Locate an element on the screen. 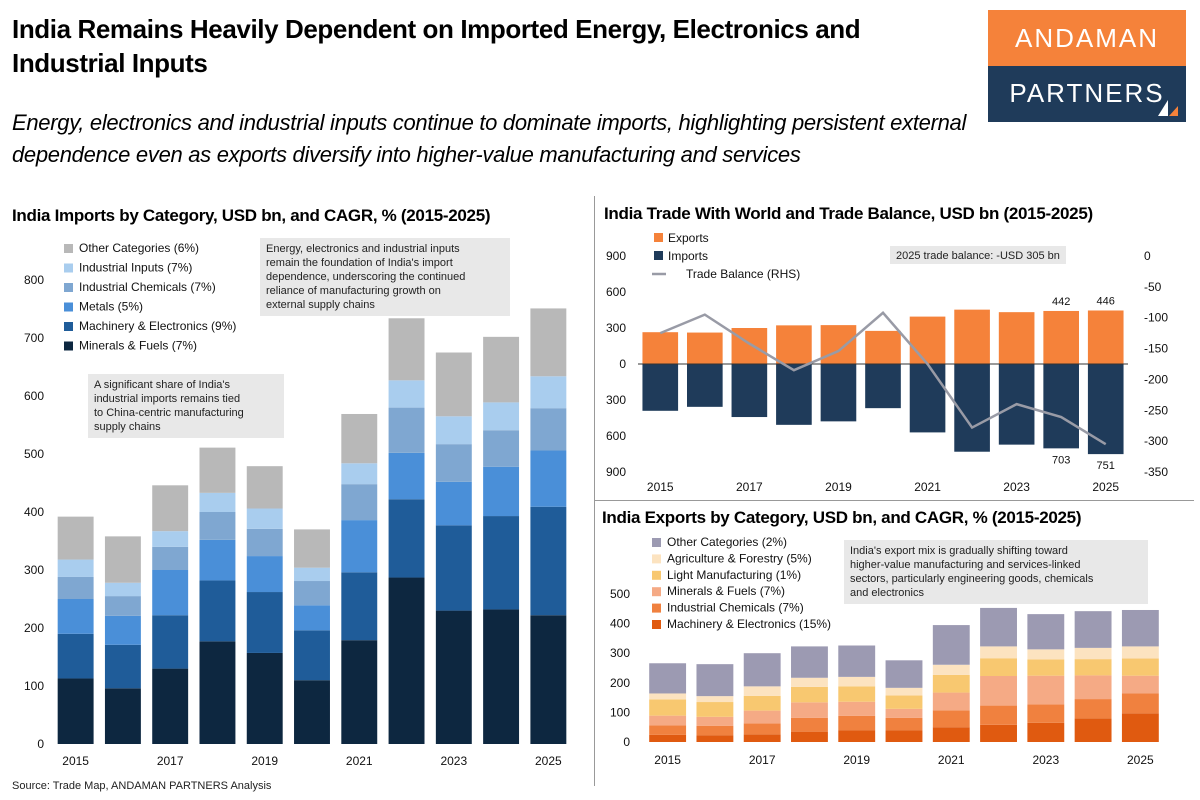 The width and height of the screenshot is (1200, 800). import-note-top-line: external supply chains is located at coordinates (320, 305).